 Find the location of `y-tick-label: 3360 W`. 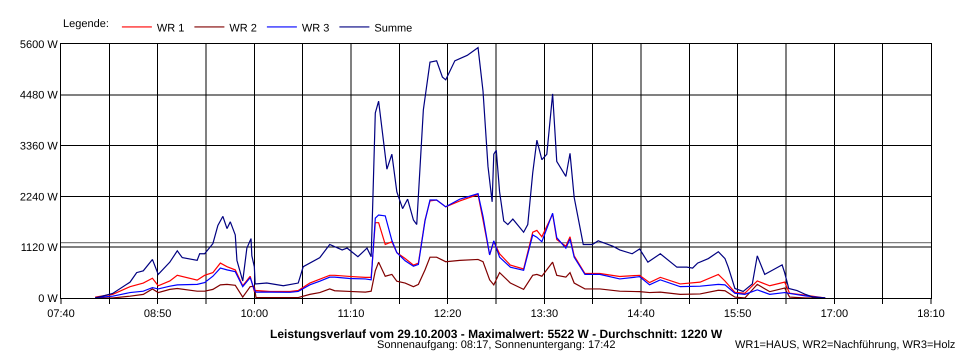

y-tick-label: 3360 W is located at coordinates (39, 146).